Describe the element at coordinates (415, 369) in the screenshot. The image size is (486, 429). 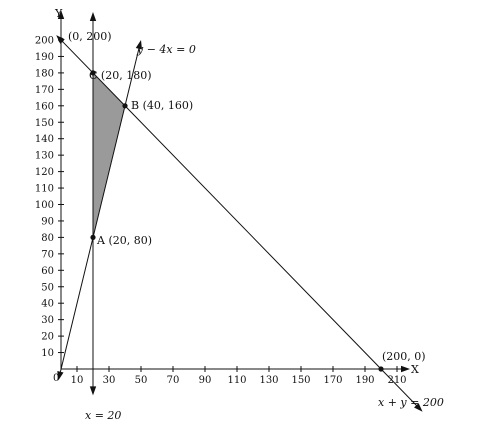
I see `x-axis-label: X` at that location.